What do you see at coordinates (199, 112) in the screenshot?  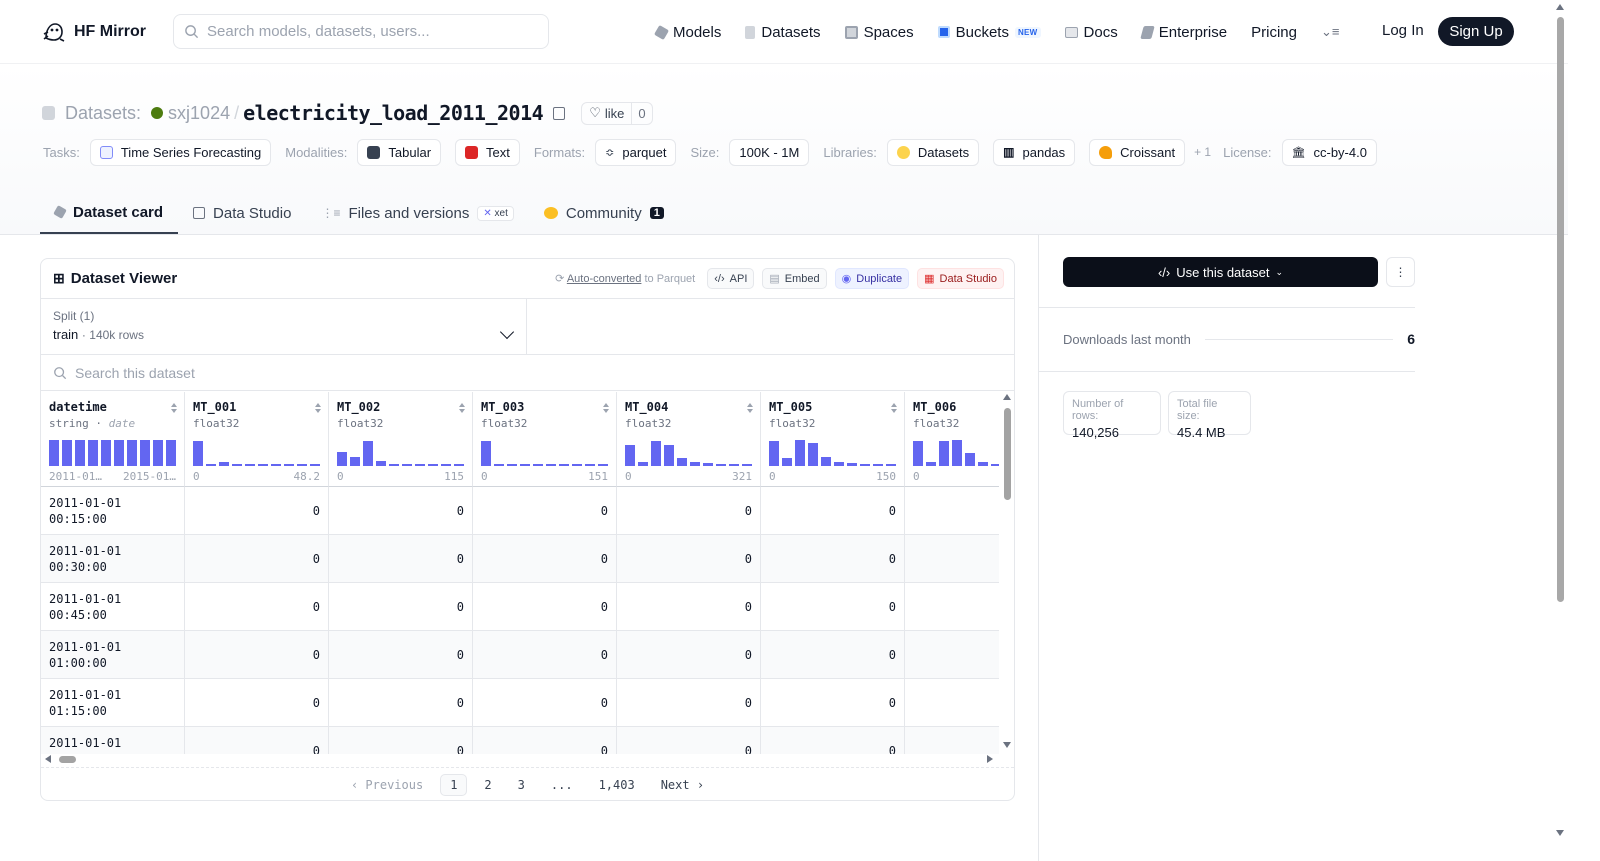 I see `owner-link: sxj1024` at bounding box center [199, 112].